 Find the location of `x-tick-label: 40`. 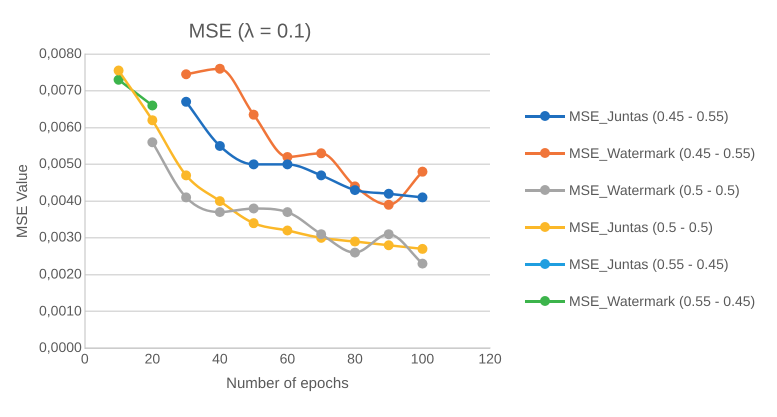

x-tick-label: 40 is located at coordinates (220, 358).